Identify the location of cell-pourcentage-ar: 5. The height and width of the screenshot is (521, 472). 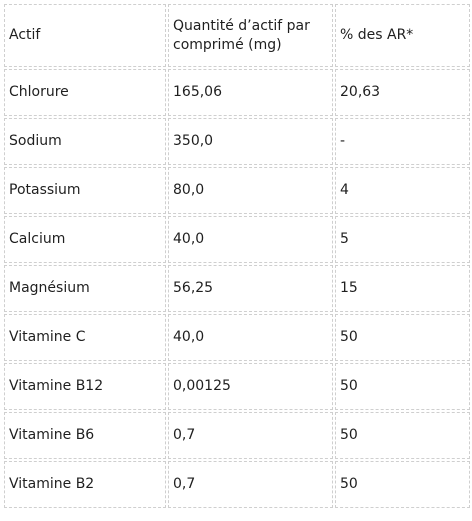
(402, 239).